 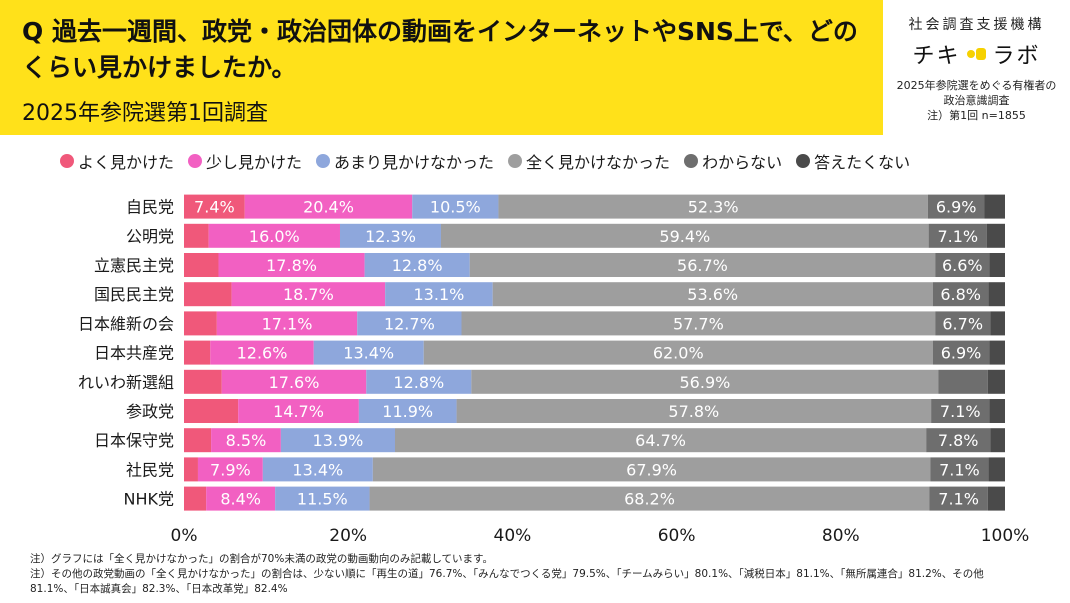 I want to click on data-label: 20.4%, so click(x=328, y=207).